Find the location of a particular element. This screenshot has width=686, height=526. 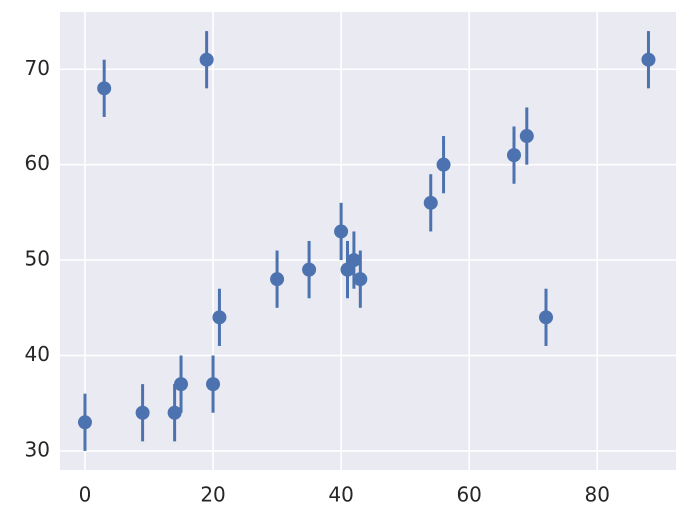

y-tick-label: 70 is located at coordinates (37, 68).